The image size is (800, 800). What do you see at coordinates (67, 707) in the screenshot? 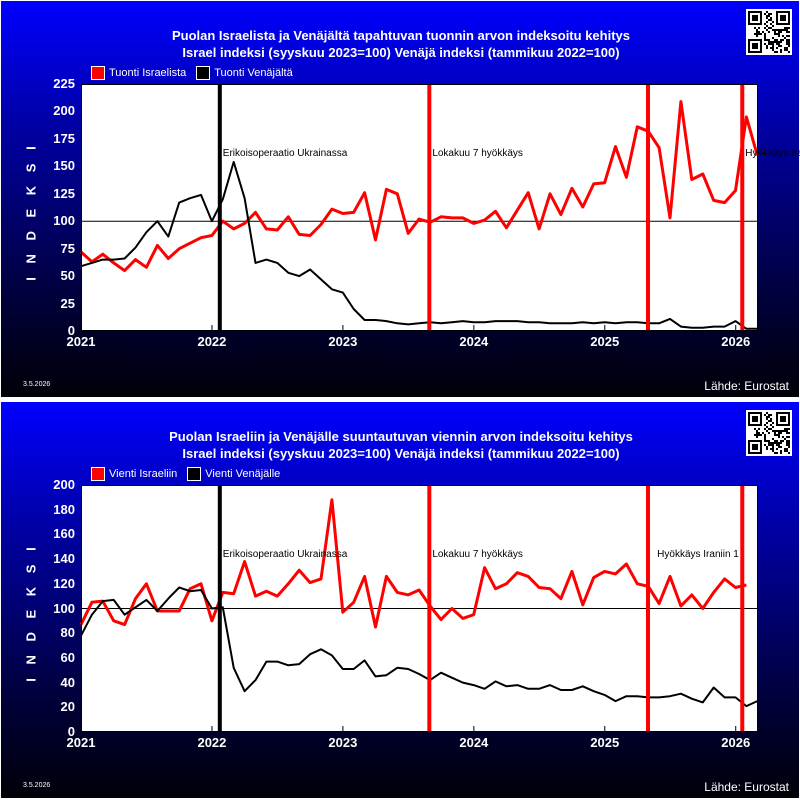
I see `y-tick-label: 20` at bounding box center [67, 707].